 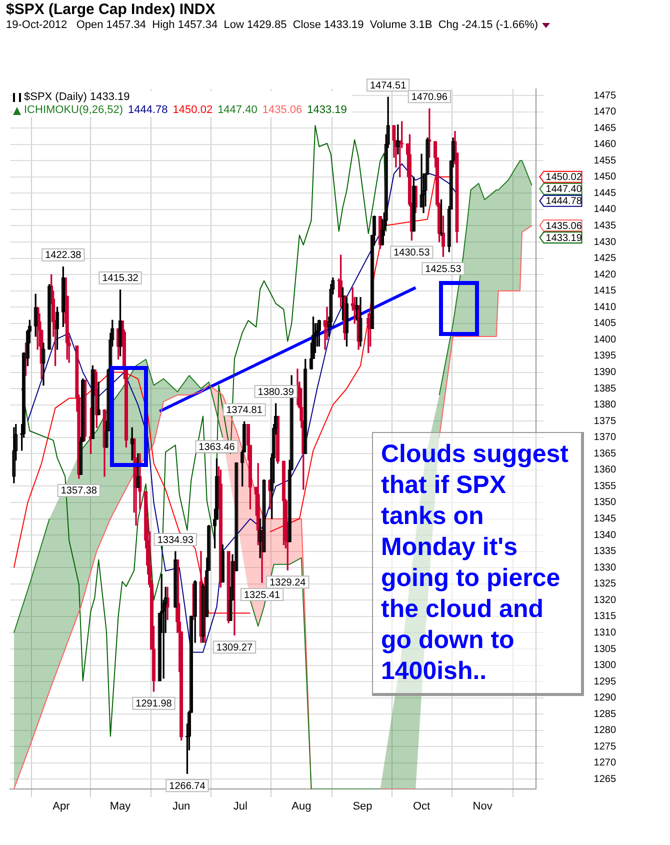 What do you see at coordinates (217, 447) in the screenshot?
I see `annotation: 1363.46` at bounding box center [217, 447].